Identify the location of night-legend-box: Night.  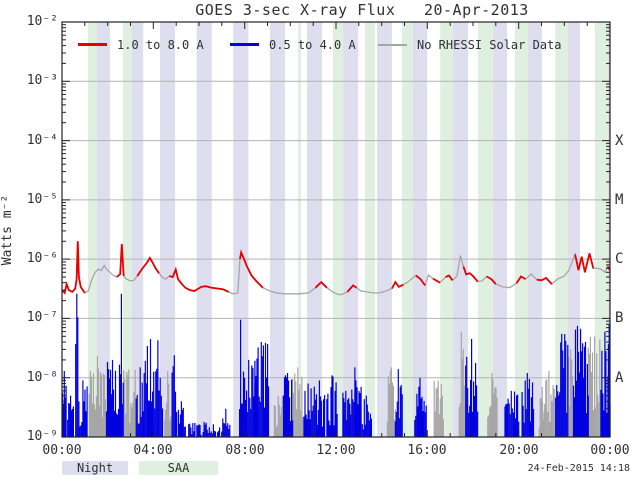
(95, 468).